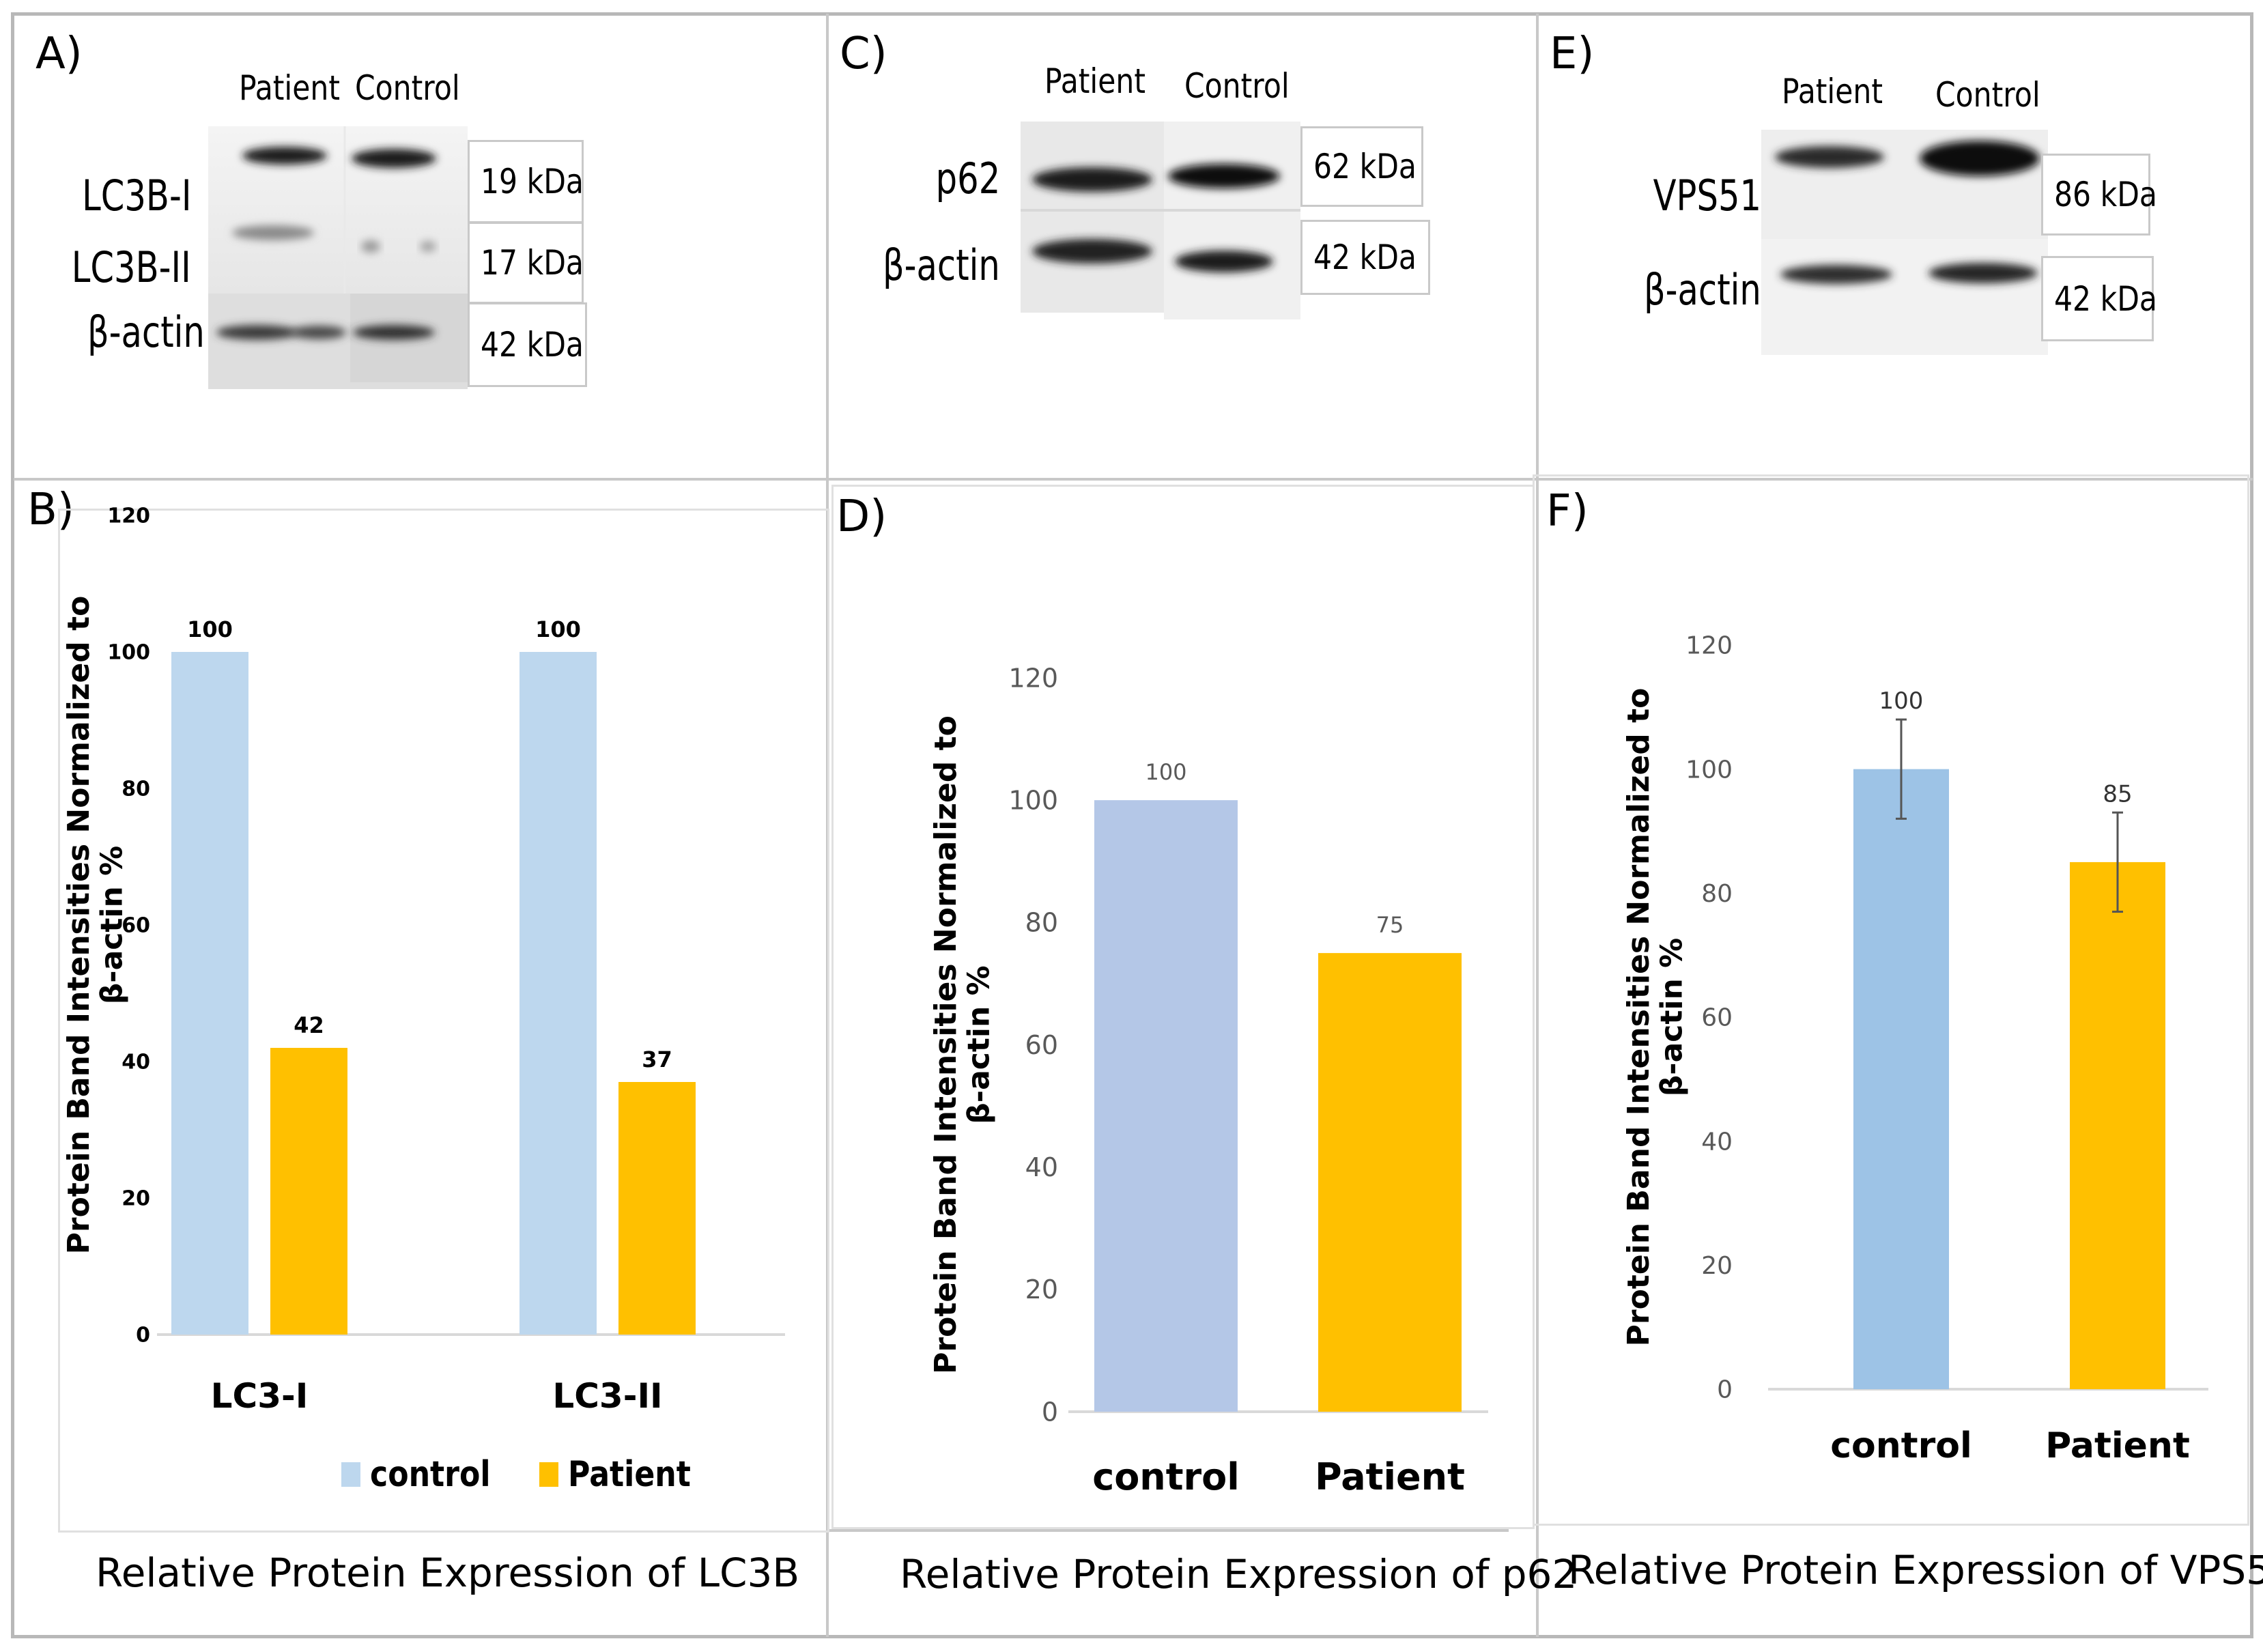 This screenshot has width=2263, height=1652. What do you see at coordinates (1916, 1570) in the screenshot?
I see `caption-vps51: Relative Protein Expression of VPS51` at bounding box center [1916, 1570].